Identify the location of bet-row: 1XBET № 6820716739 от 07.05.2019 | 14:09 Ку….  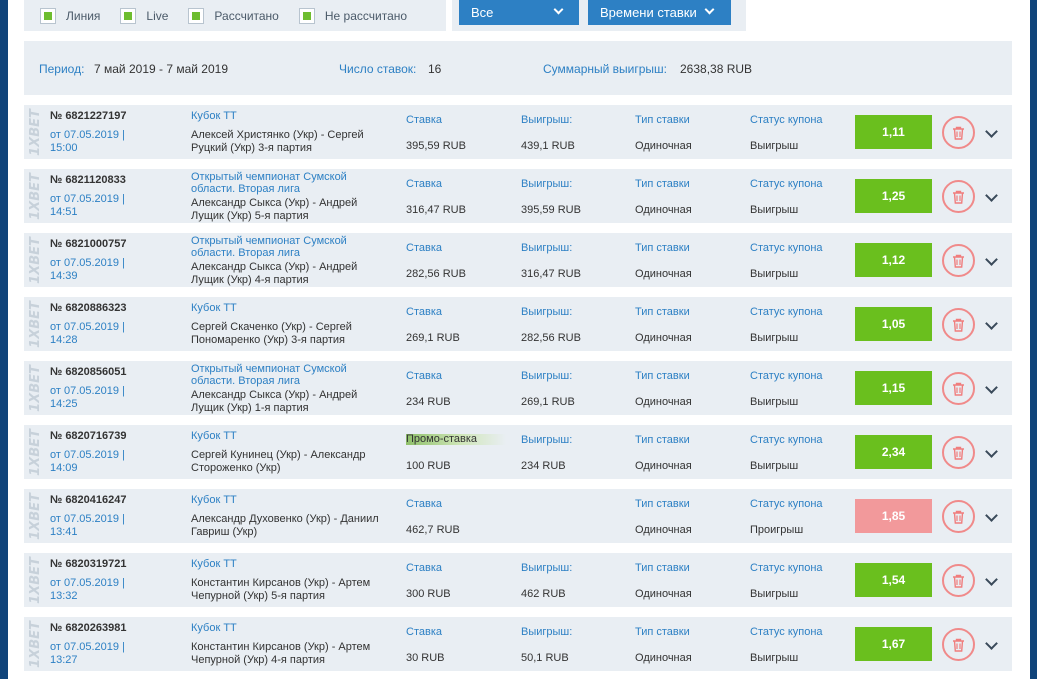
(518, 452).